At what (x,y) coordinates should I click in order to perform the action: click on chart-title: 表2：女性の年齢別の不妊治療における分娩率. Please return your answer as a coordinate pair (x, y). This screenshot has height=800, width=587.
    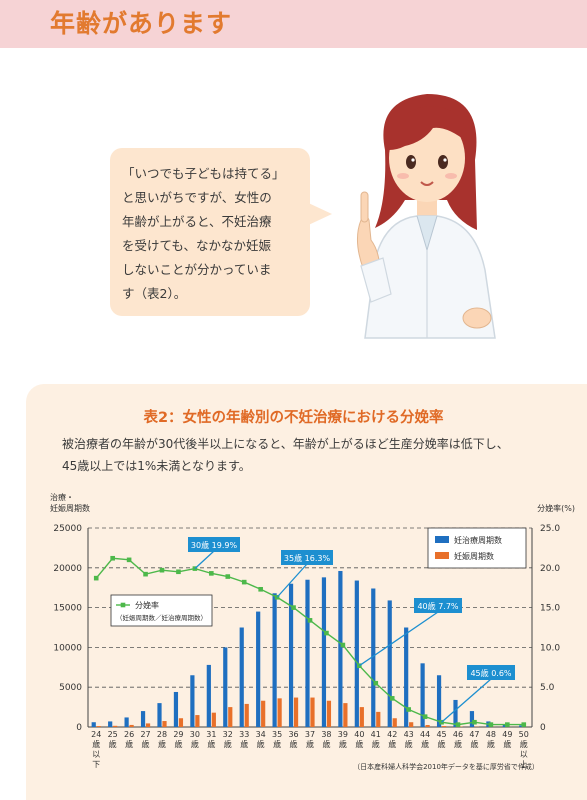
    Looking at the image, I should click on (293, 418).